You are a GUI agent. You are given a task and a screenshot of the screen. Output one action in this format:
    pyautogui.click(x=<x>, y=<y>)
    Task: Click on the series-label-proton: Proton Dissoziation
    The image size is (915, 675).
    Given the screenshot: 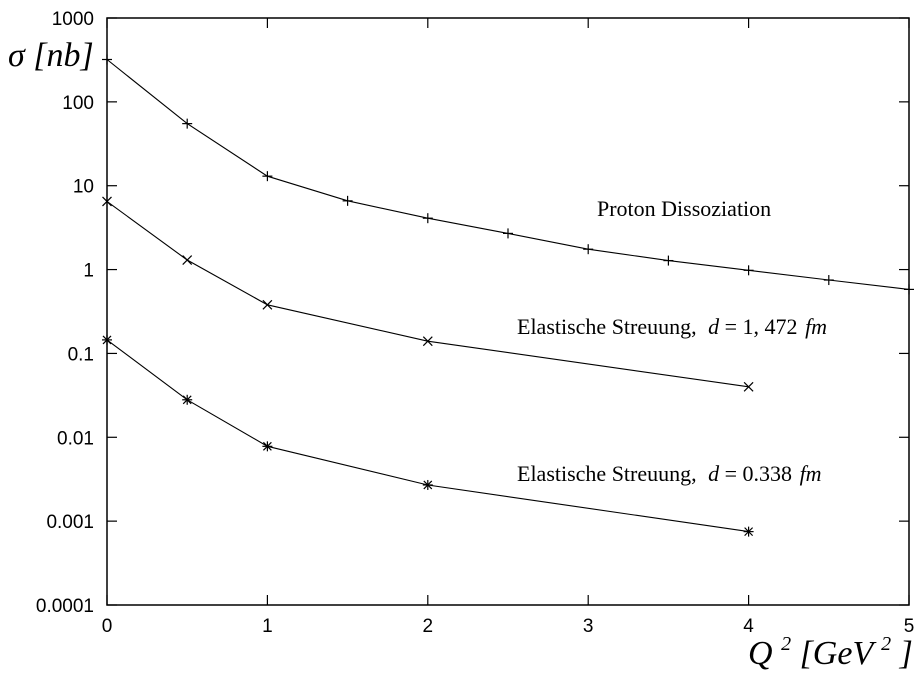 What is the action you would take?
    pyautogui.click(x=684, y=208)
    